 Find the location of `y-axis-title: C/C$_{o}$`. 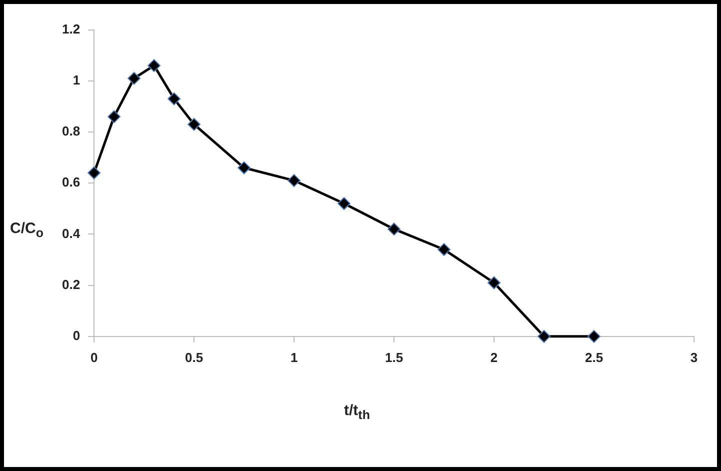

y-axis-title: C/C$_{o}$ is located at coordinates (27, 230).